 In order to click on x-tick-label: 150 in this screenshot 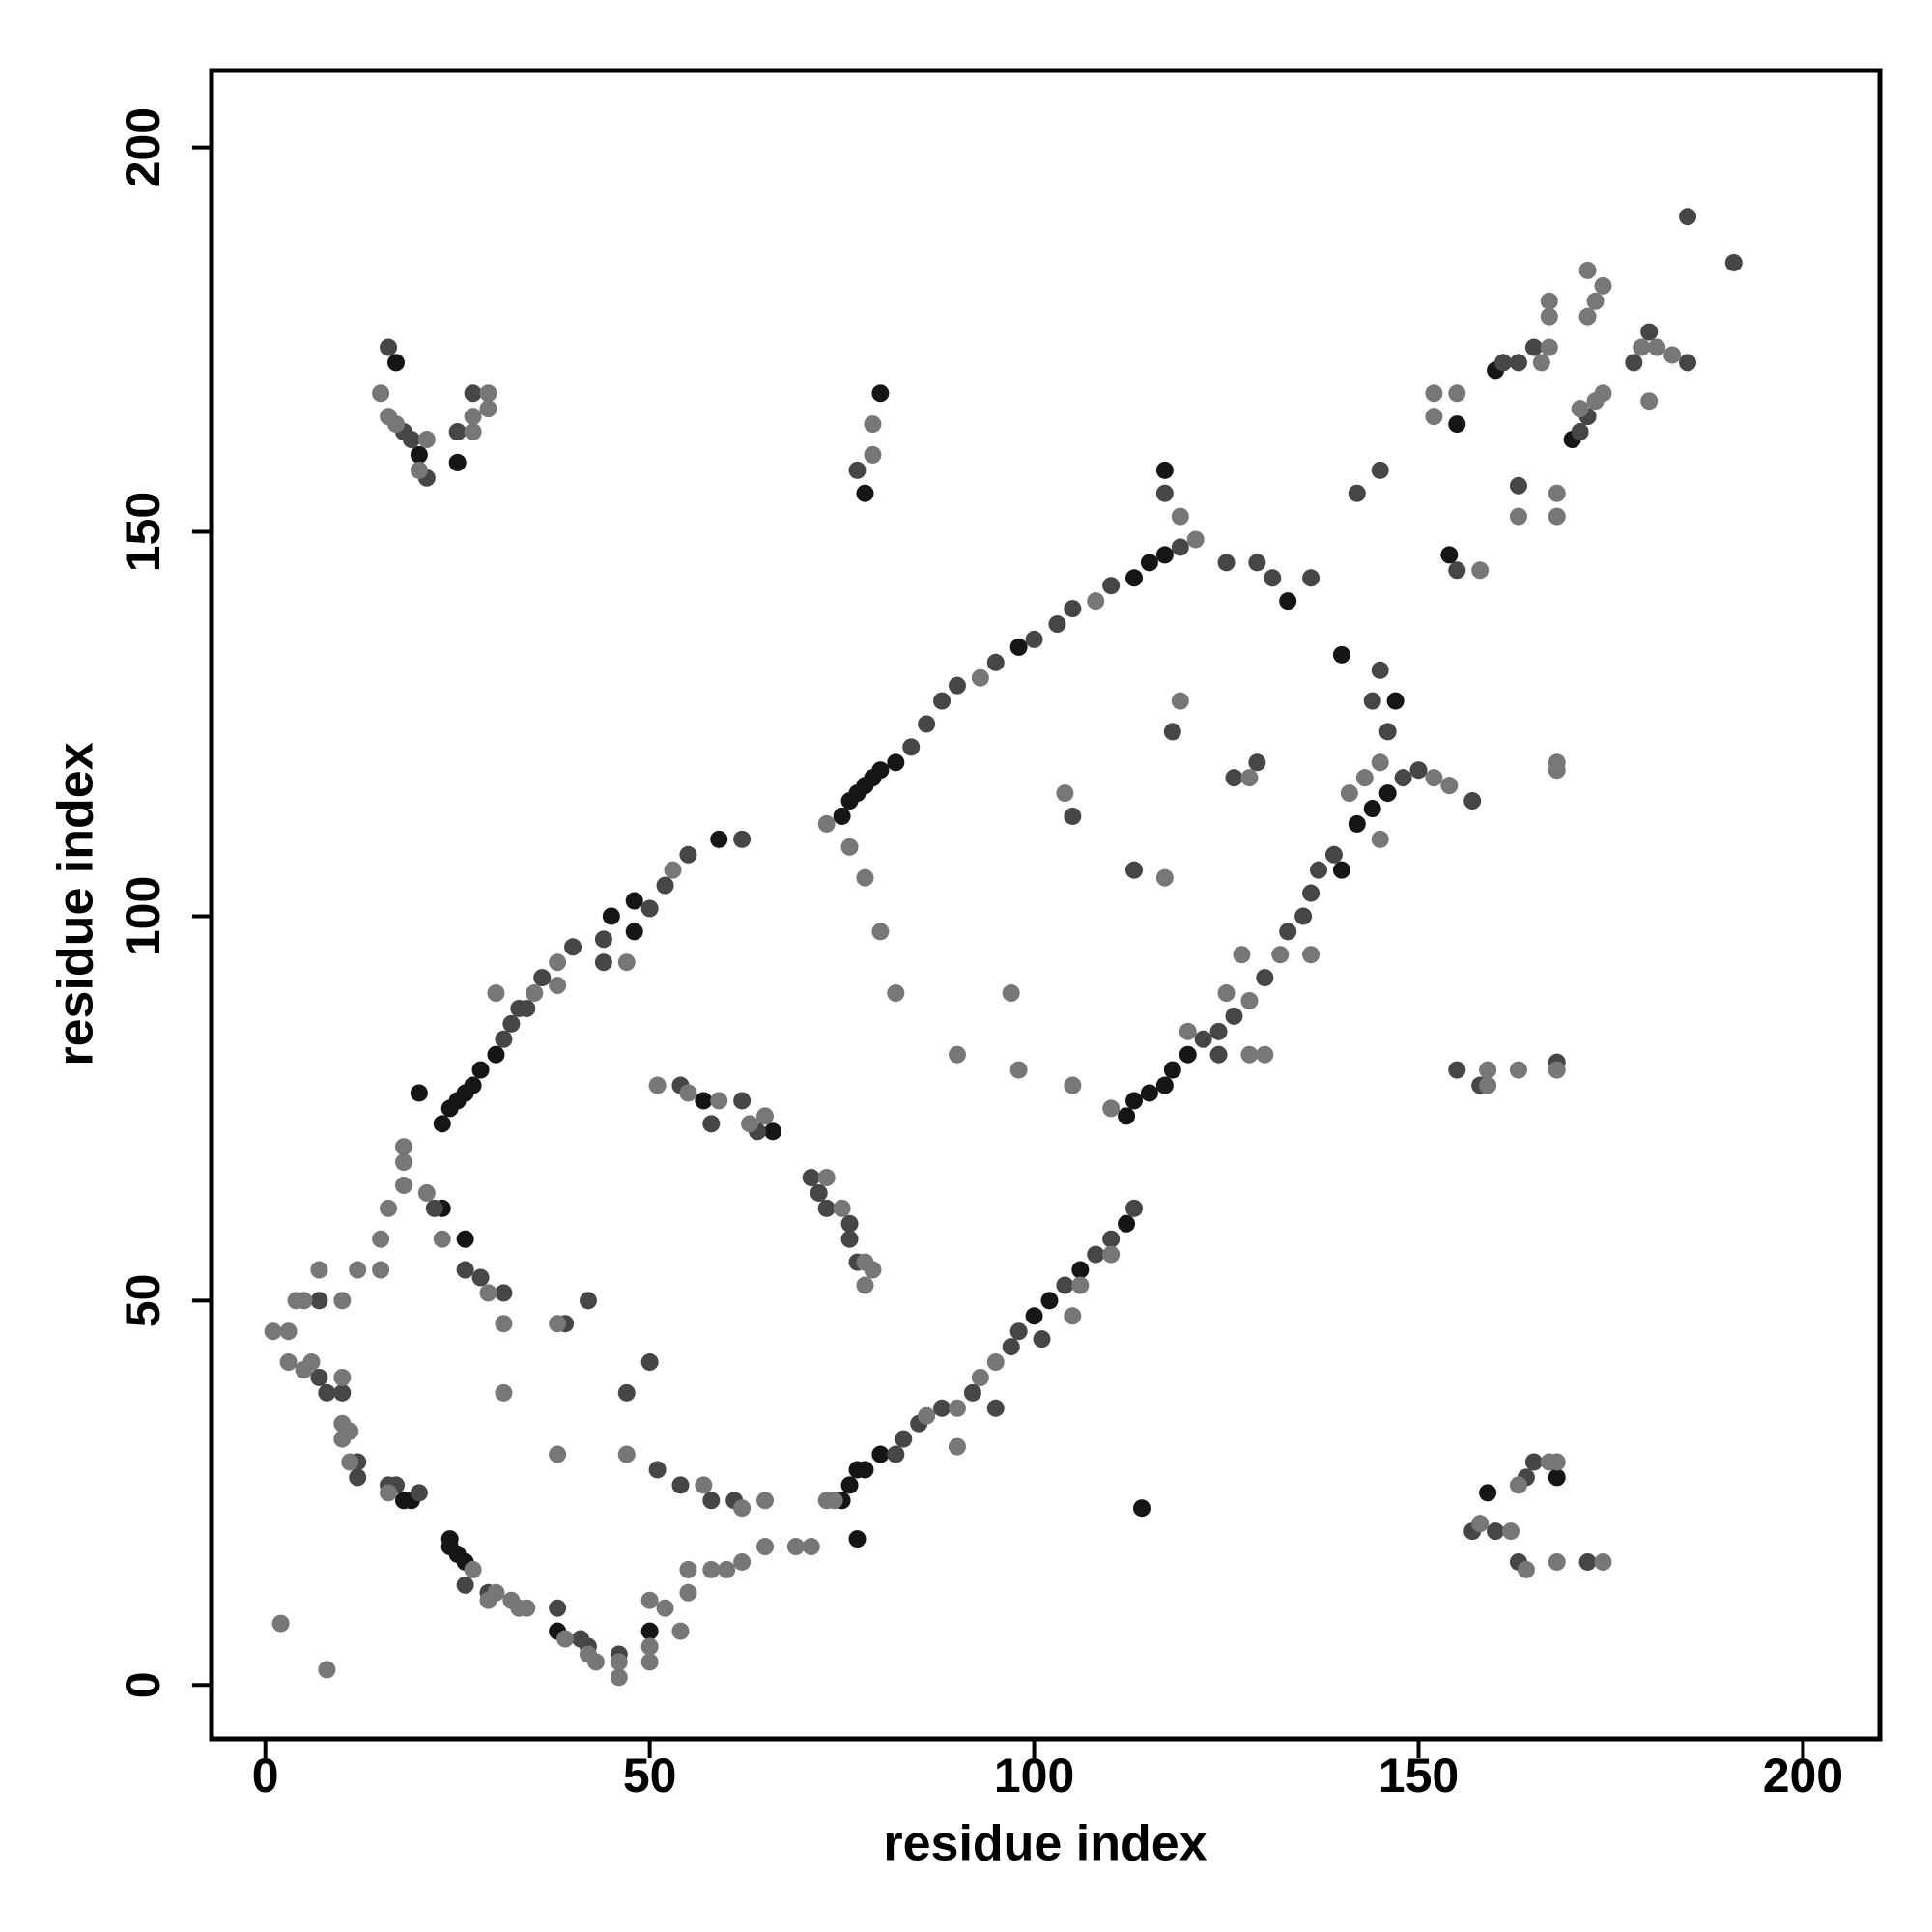, I will do `click(1418, 1775)`.